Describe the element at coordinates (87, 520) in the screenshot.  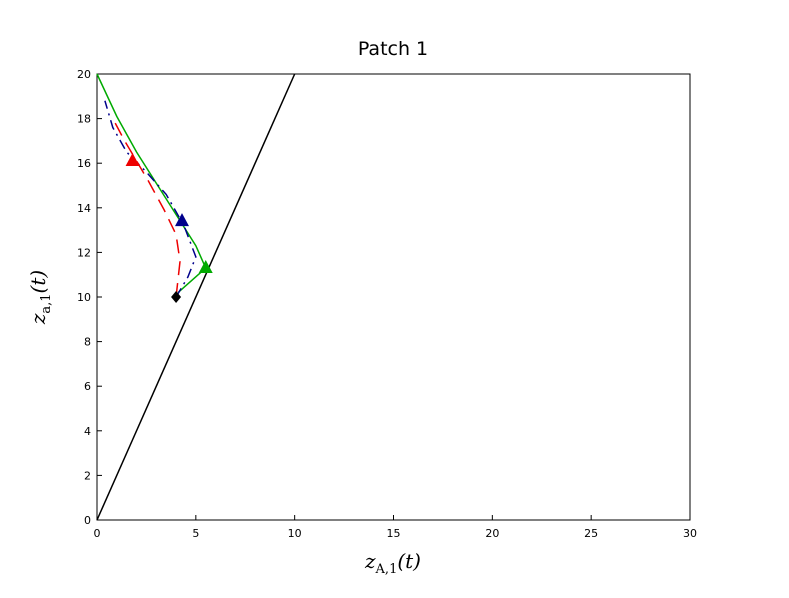
I see `y-tick-label: 0` at that location.